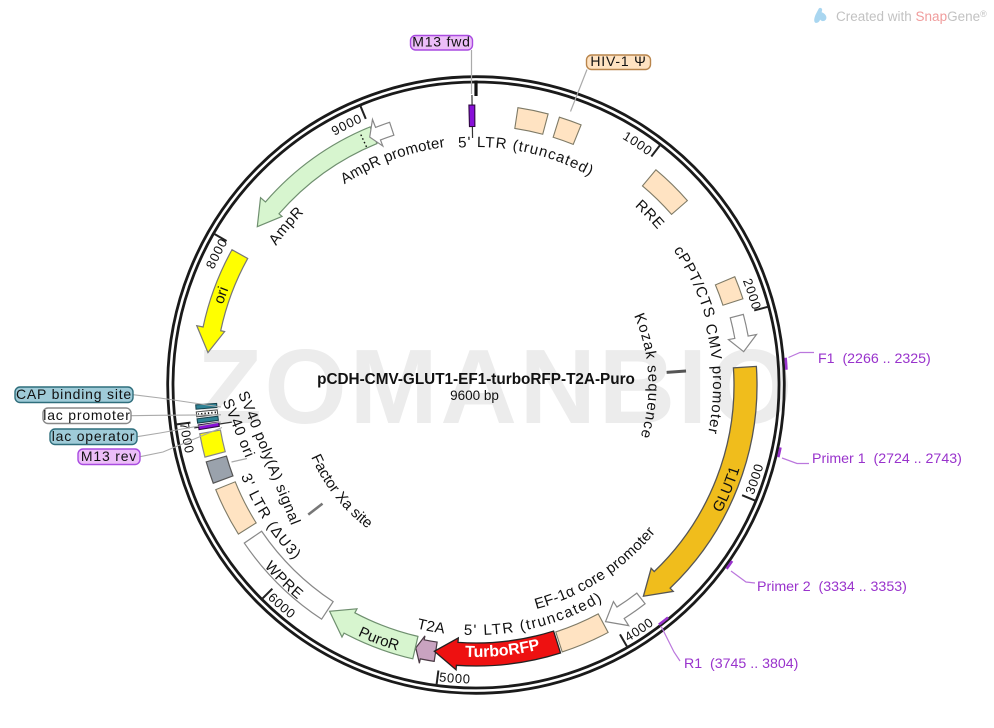  Describe the element at coordinates (694, 281) in the screenshot. I see `svg-text: cPPT/CTS` at that location.